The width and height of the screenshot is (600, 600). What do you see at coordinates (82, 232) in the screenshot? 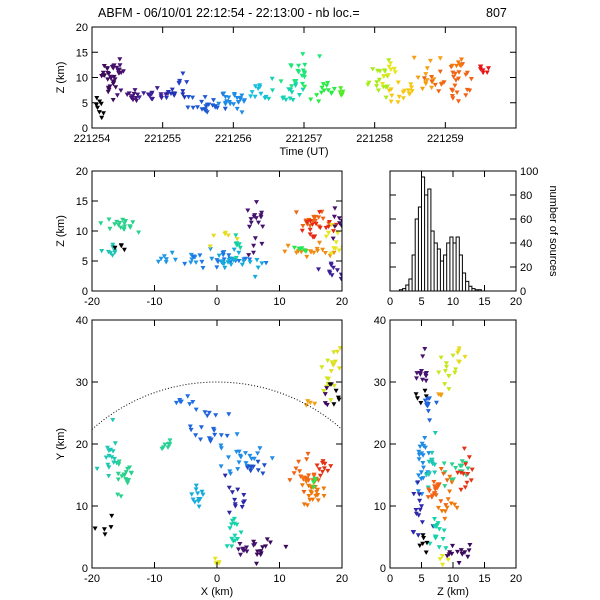
I see `x_height-y-tick-label: 10` at bounding box center [82, 232].